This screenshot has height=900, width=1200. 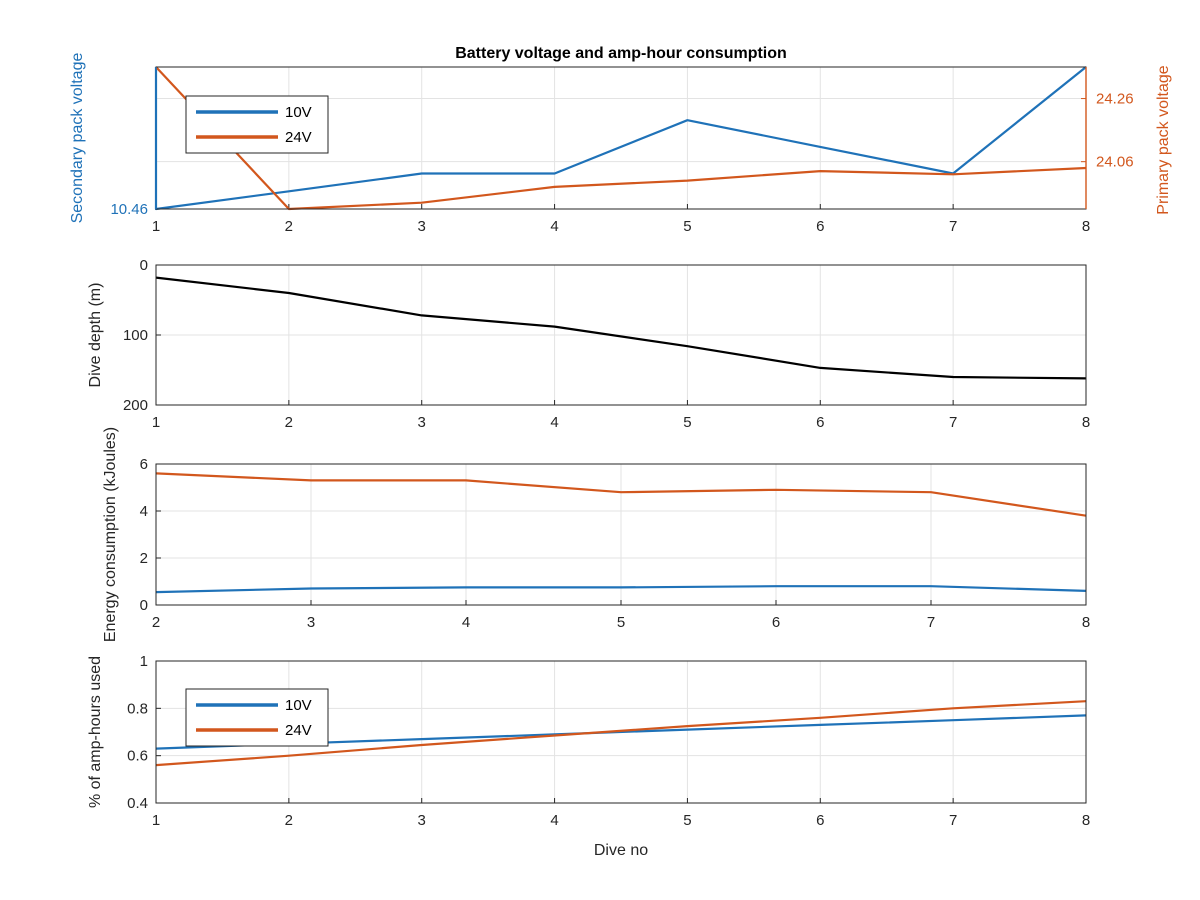 I want to click on series-line-10v, so click(x=620, y=138).